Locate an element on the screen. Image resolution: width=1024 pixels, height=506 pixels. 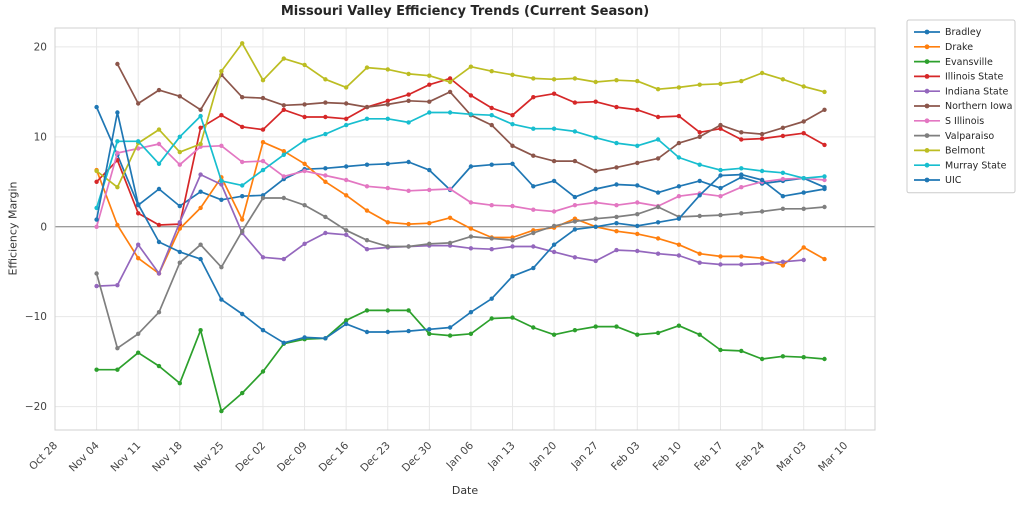
y-tick-label: −10 is located at coordinates (36, 317).